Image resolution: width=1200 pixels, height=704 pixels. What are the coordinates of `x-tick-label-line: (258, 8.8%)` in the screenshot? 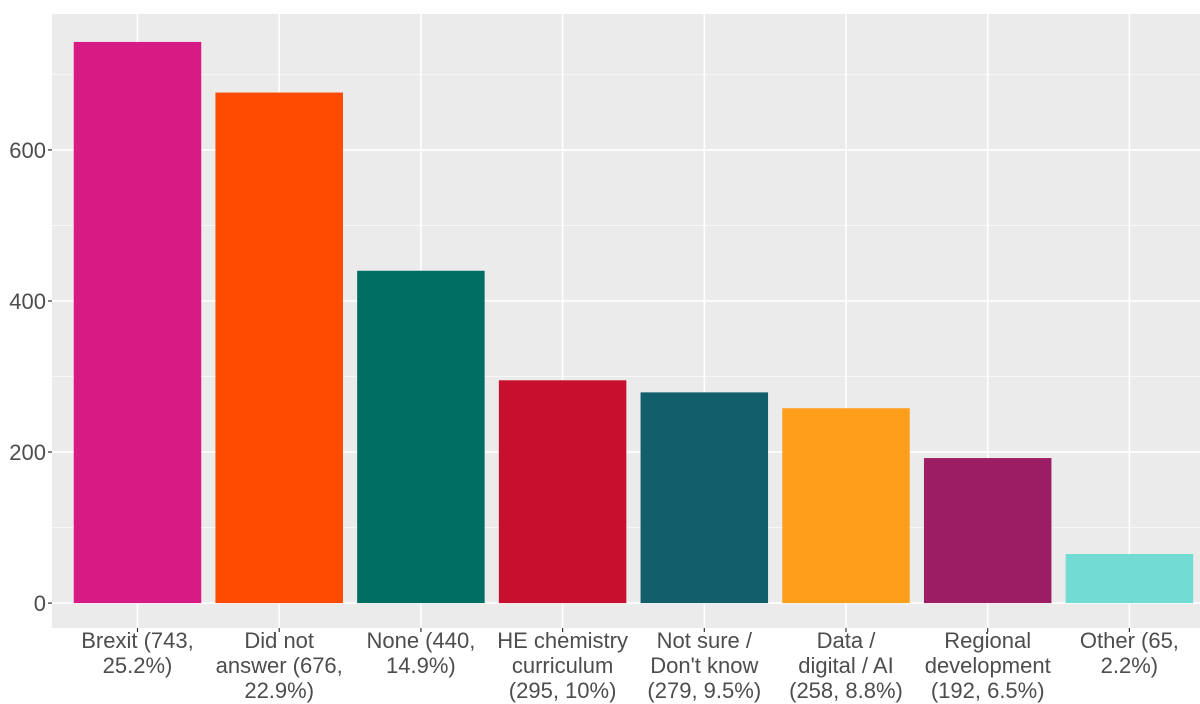 It's located at (846, 690).